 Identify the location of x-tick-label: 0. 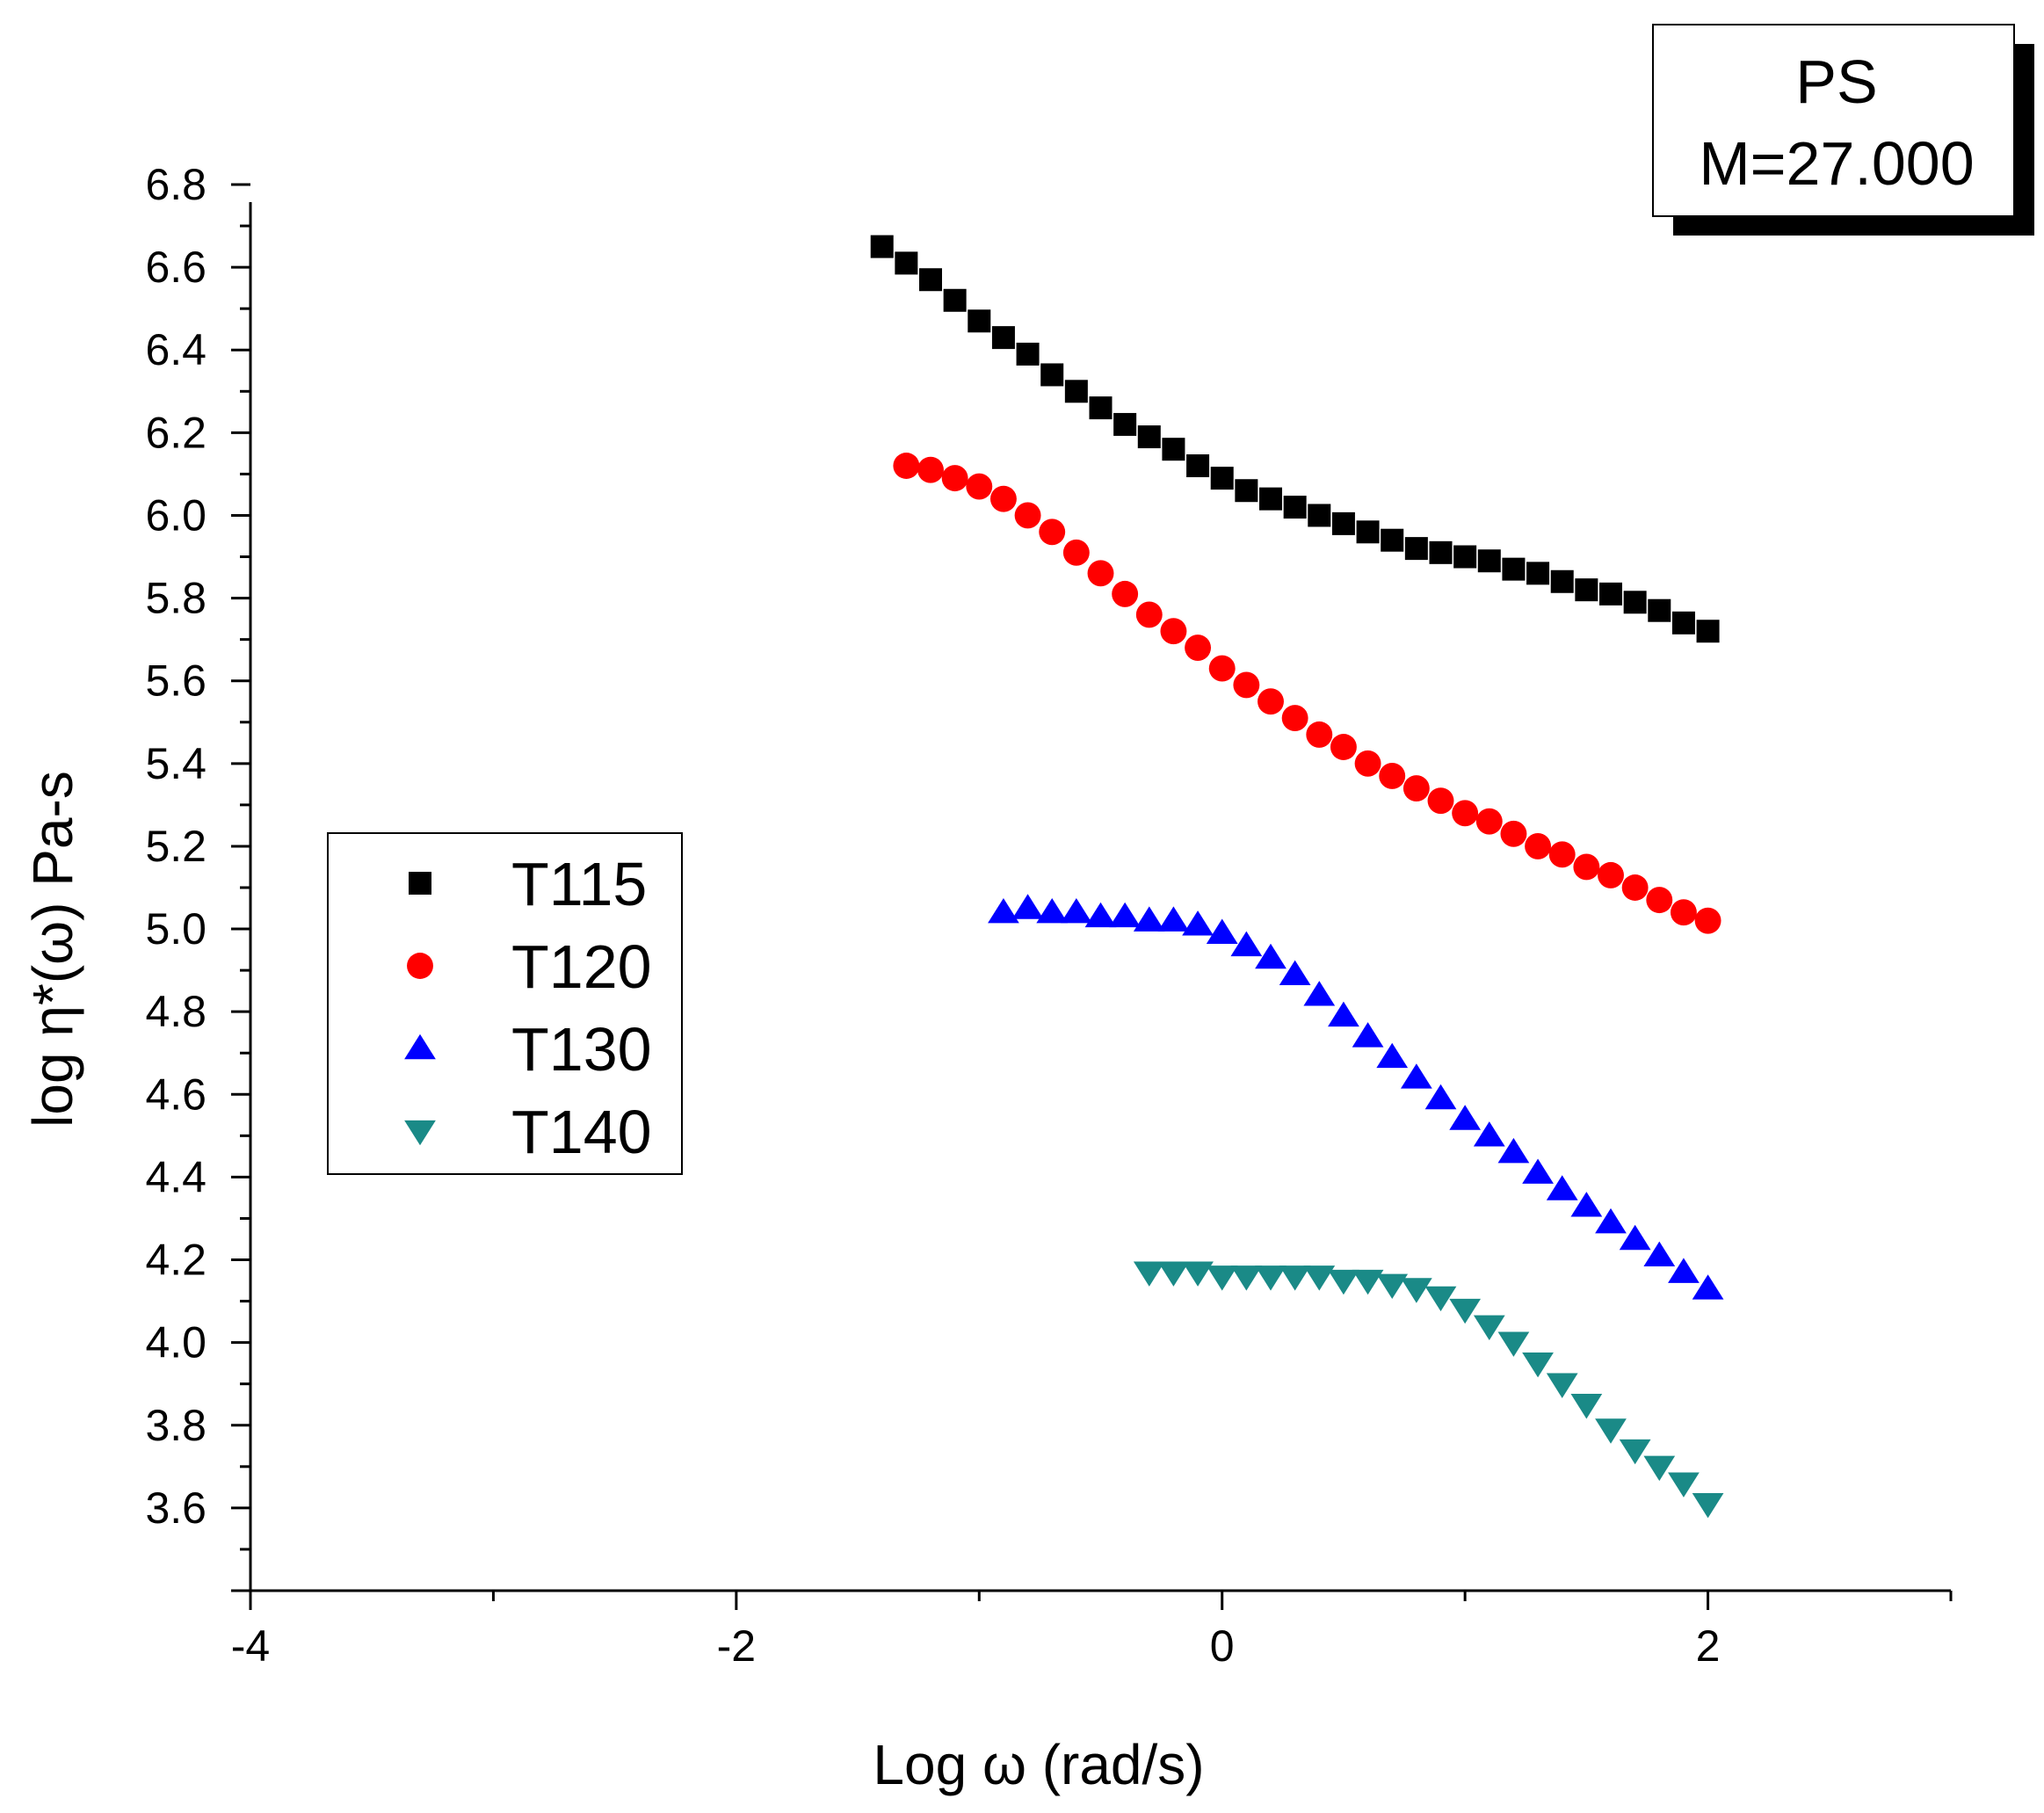
(1223, 1646).